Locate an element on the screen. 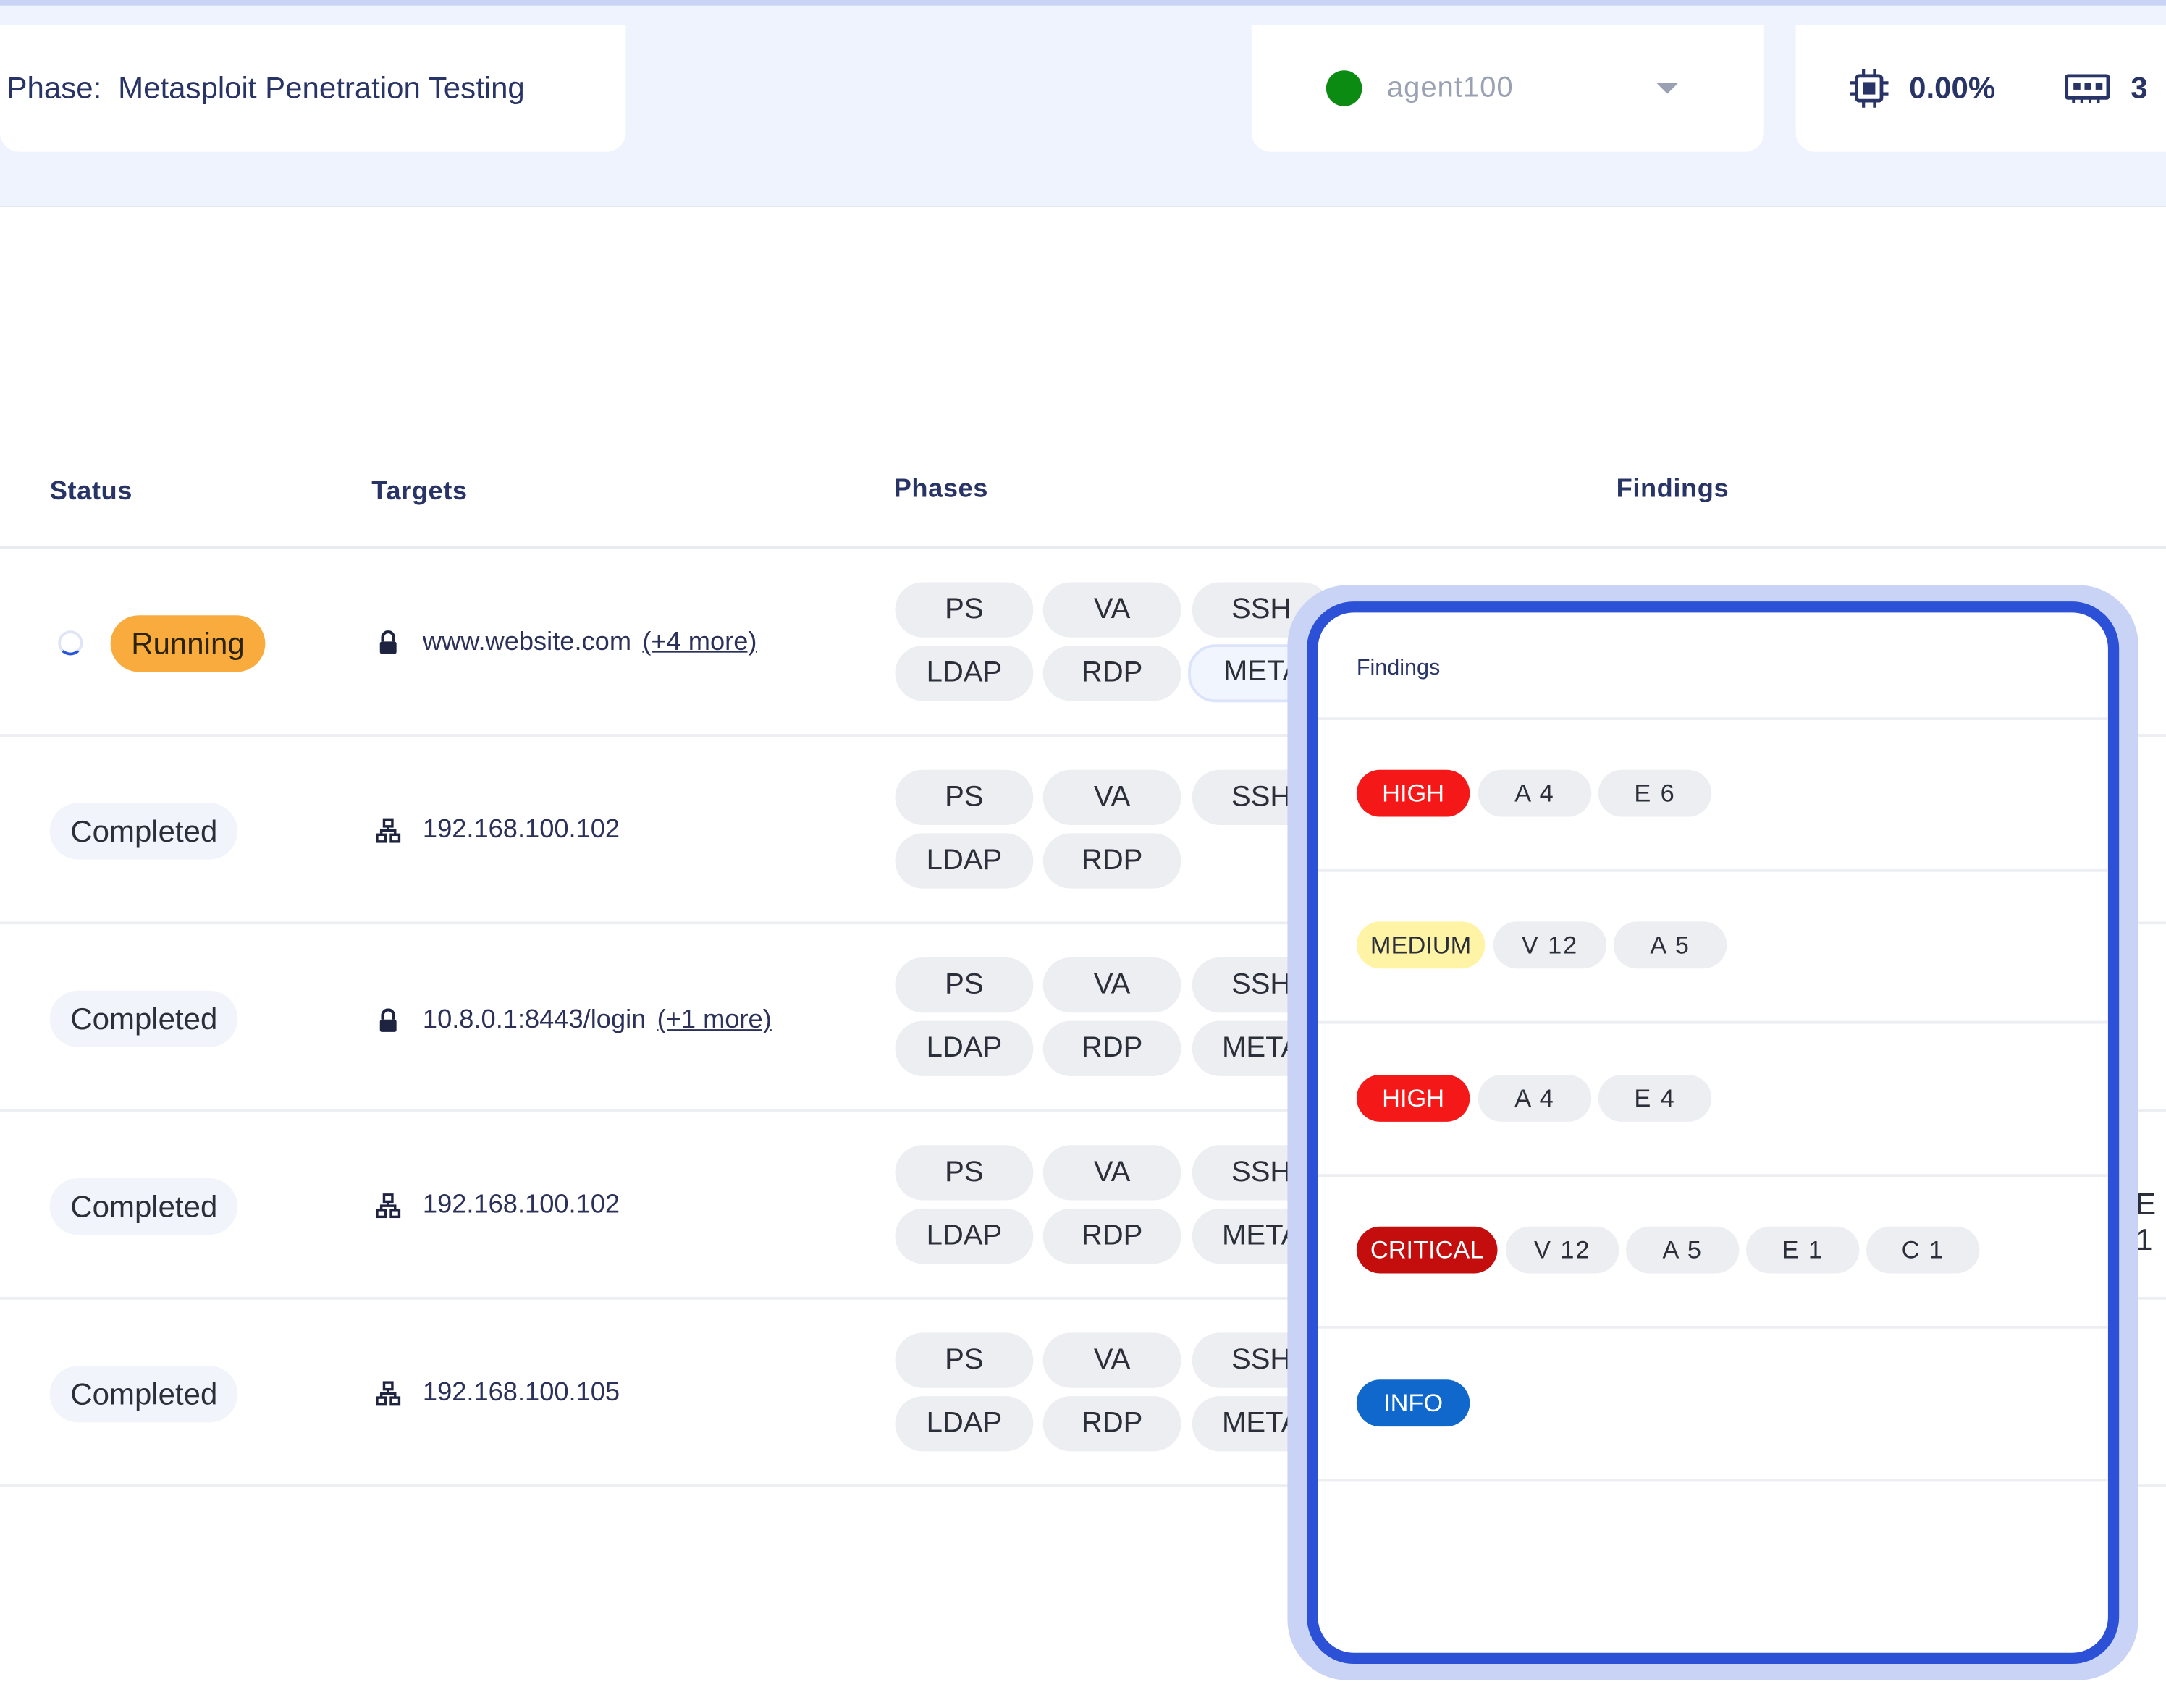  findings-row: MEDIUM V 12 A 5 is located at coordinates (1545, 945).